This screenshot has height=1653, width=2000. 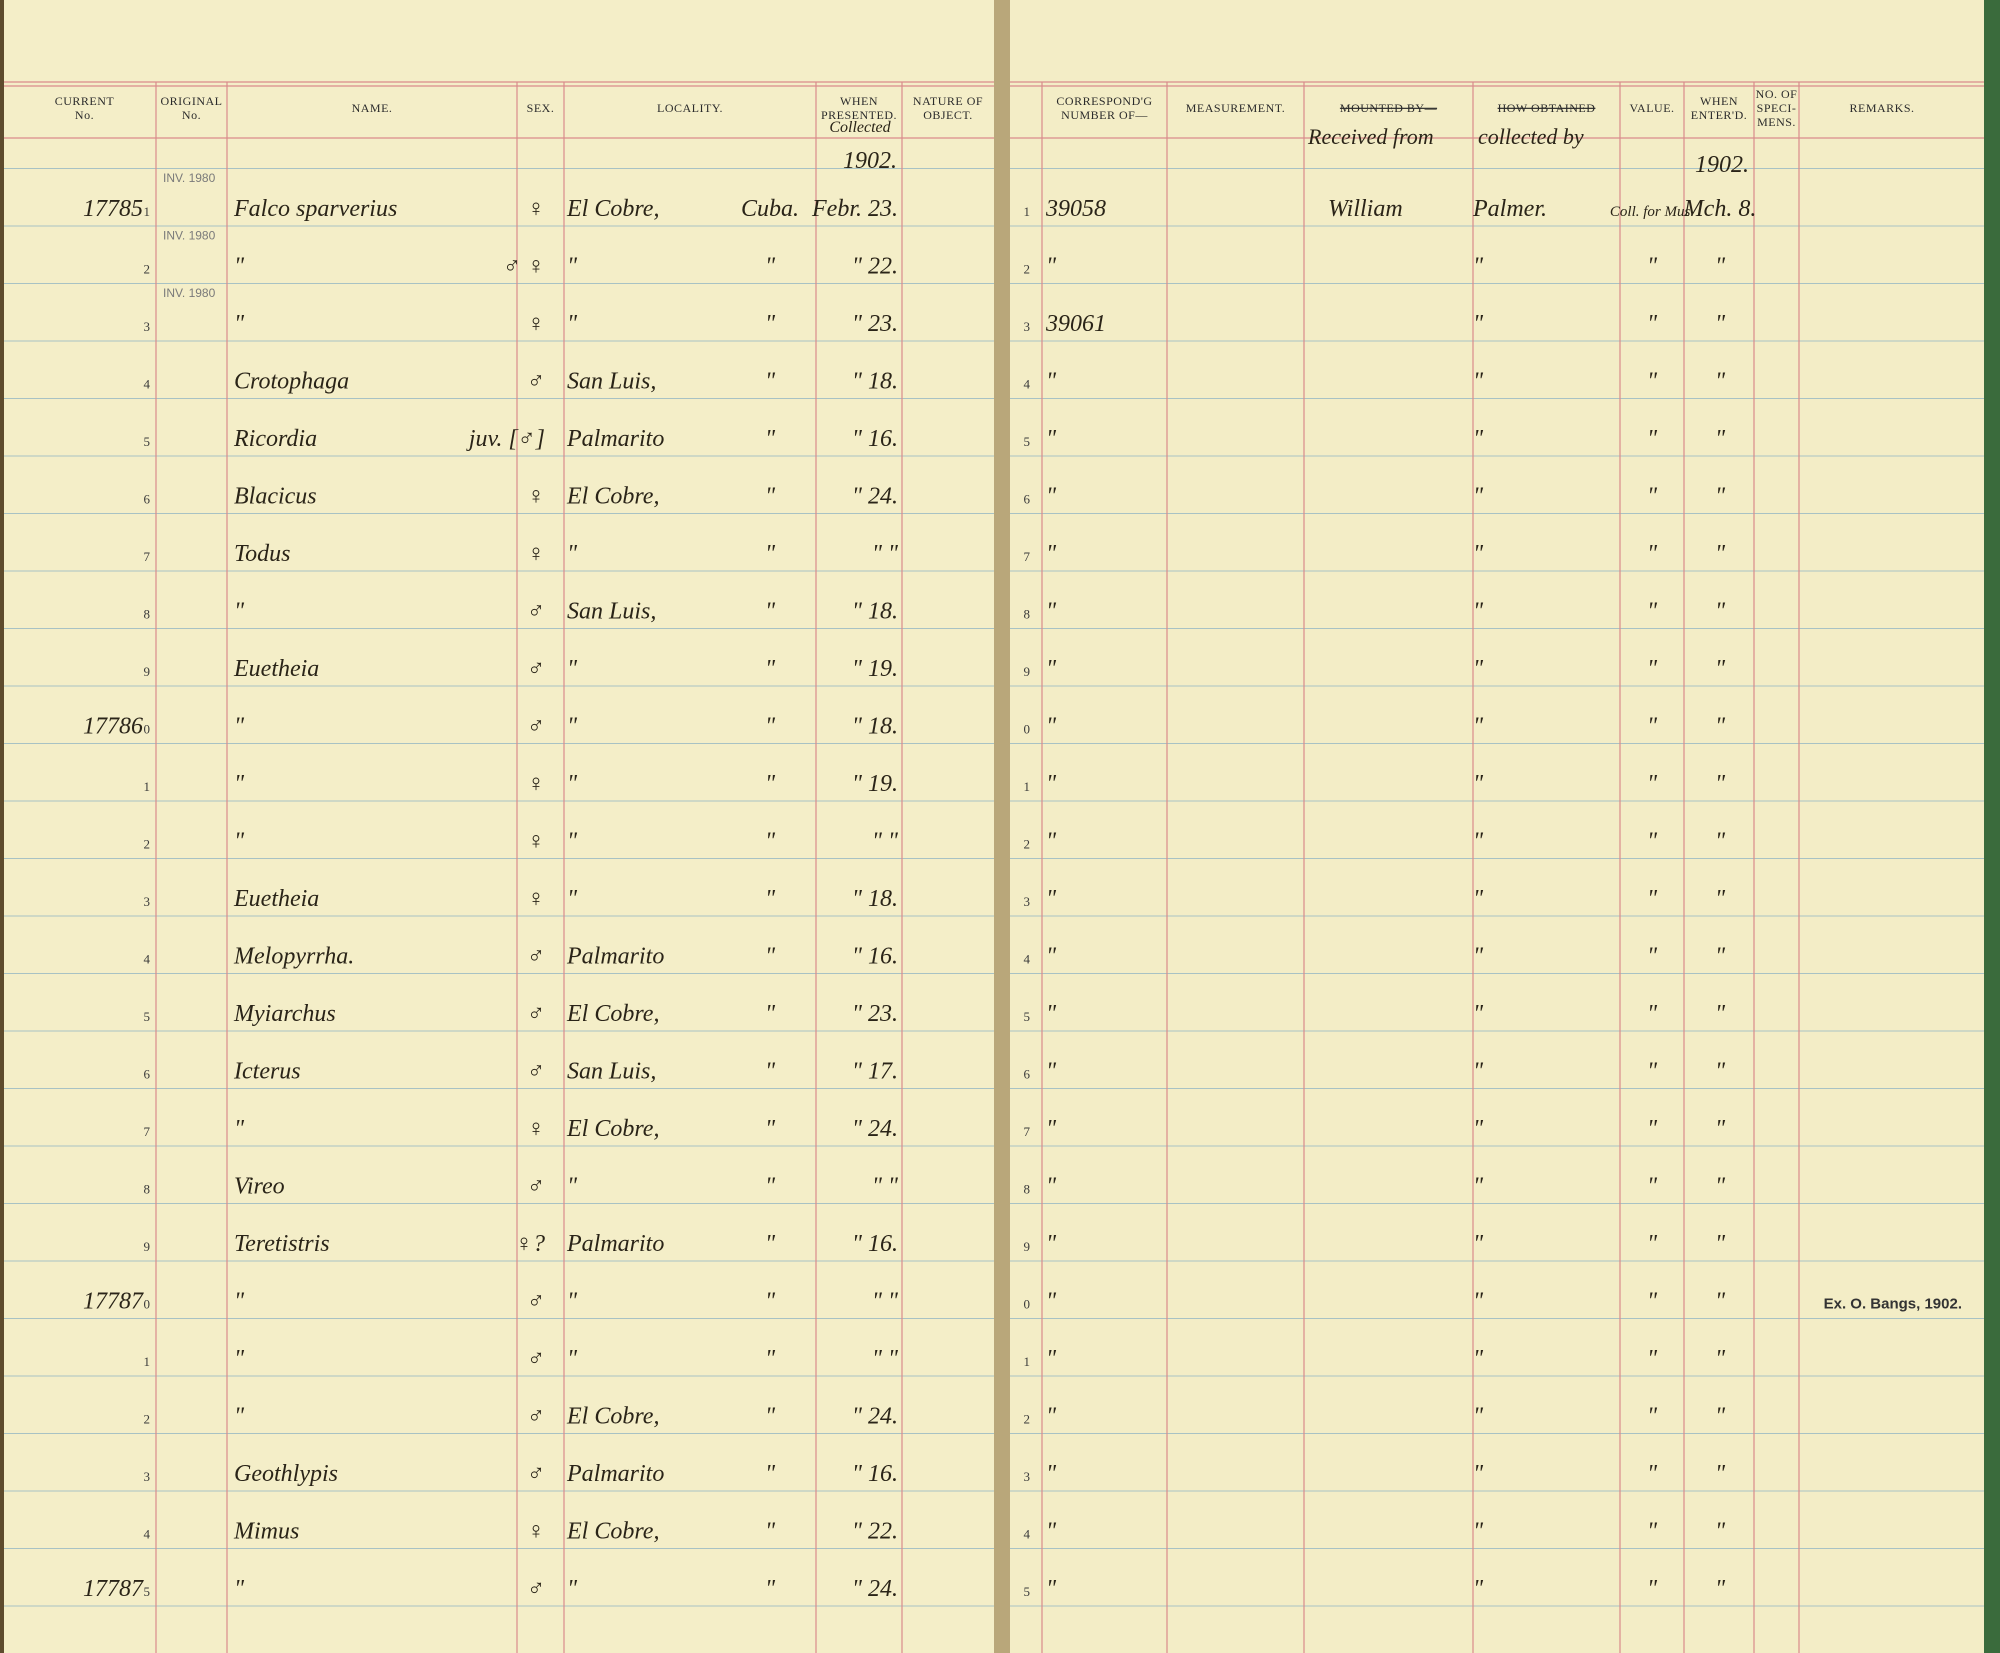 What do you see at coordinates (1104, 115) in the screenshot?
I see `column-header: NUMBER OF—` at bounding box center [1104, 115].